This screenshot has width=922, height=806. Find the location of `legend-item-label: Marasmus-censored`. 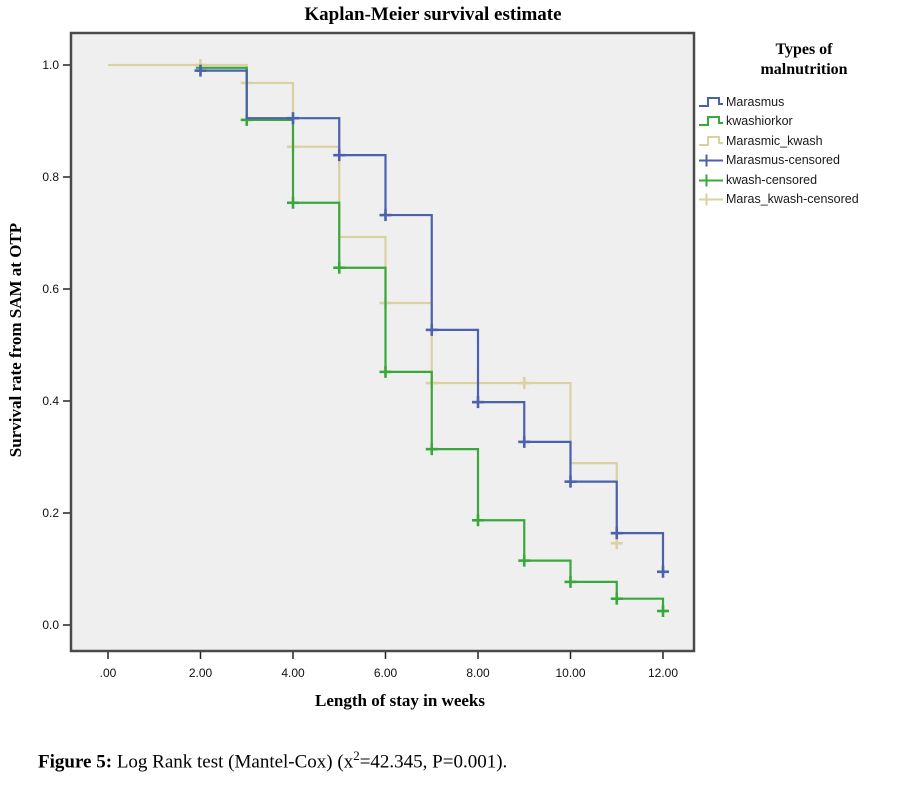

legend-item-label: Marasmus-censored is located at coordinates (783, 160).